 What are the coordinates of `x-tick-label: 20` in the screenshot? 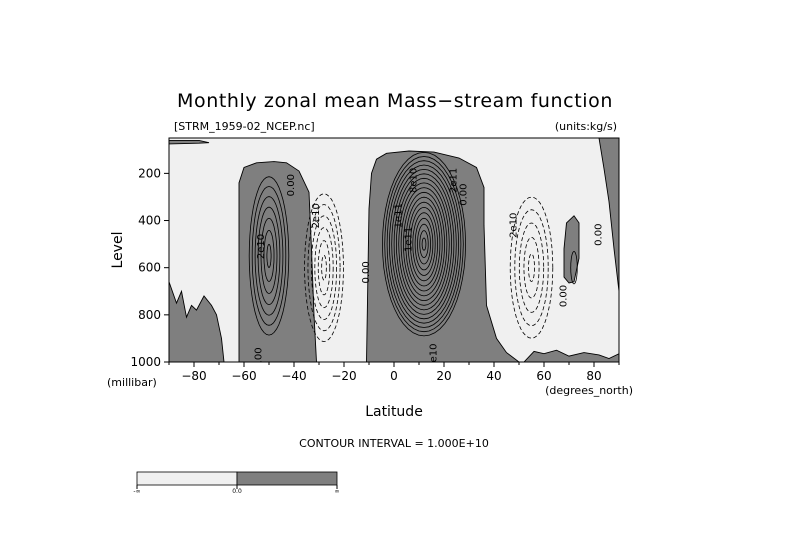 It's located at (443, 376).